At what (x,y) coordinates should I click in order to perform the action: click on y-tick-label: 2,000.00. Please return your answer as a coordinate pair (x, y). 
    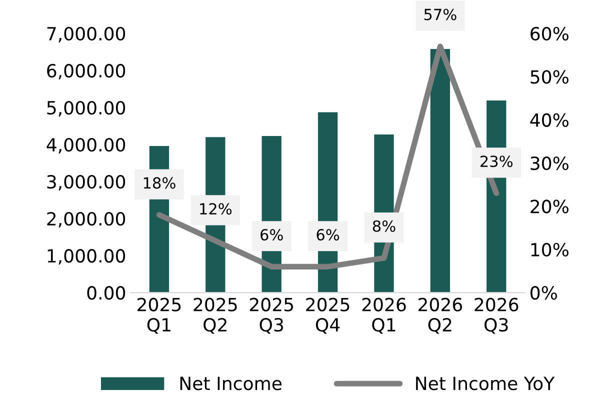
    Looking at the image, I should click on (86, 220).